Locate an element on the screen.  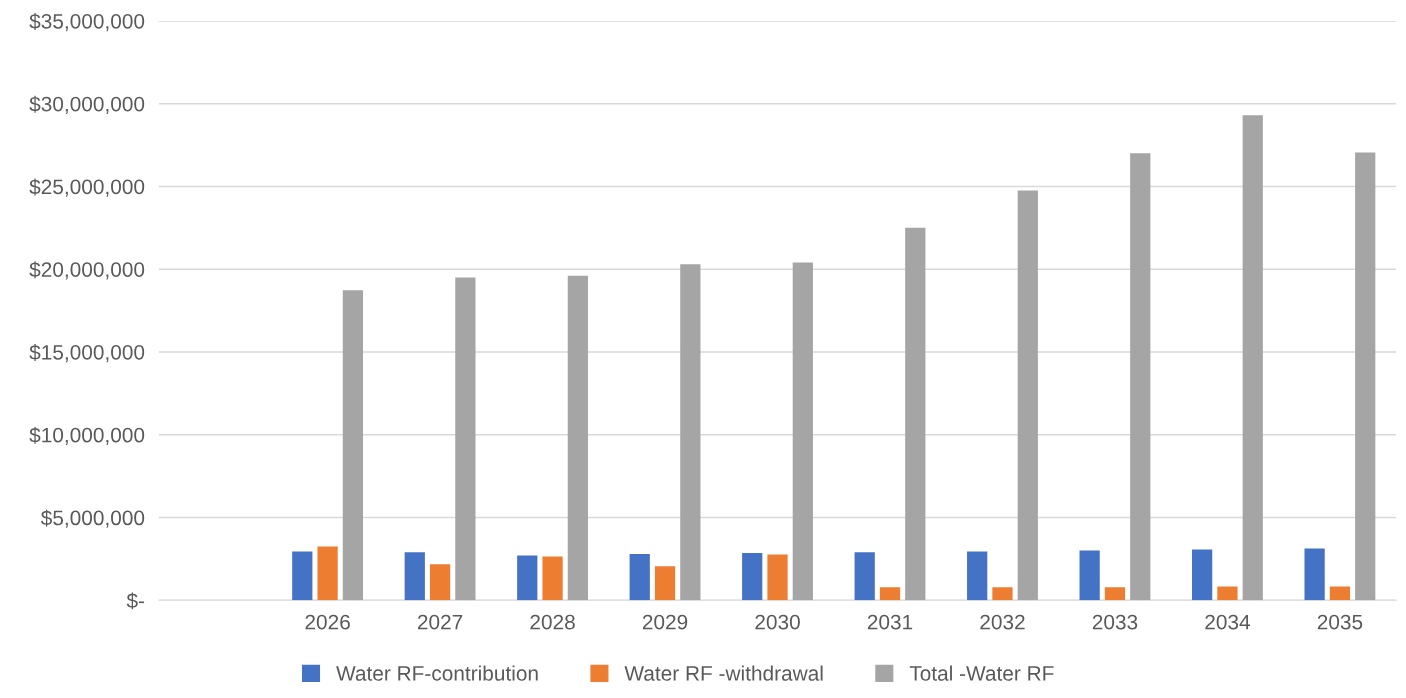
y-tick-label: $15,000,000 is located at coordinates (87, 353).